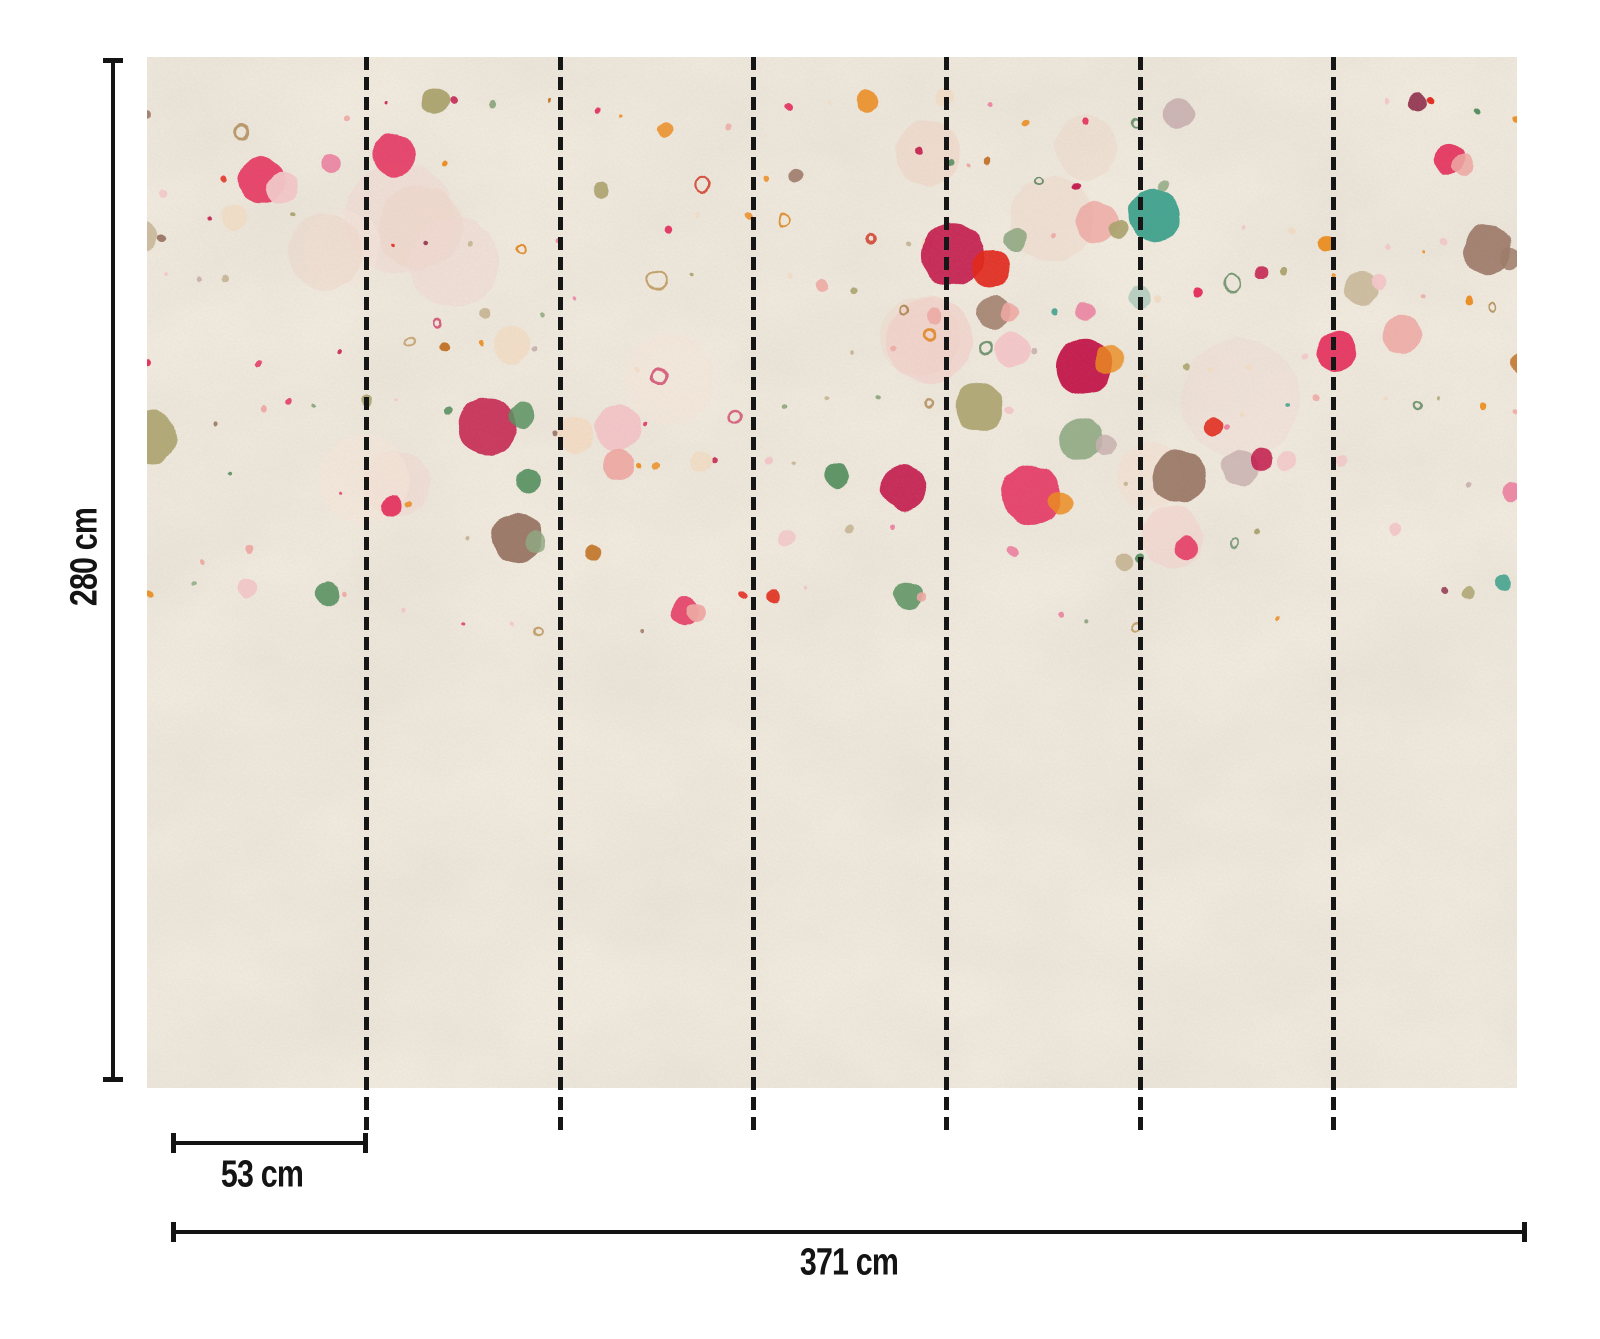 The image size is (1600, 1339). I want to click on height-dimension-bottom-cap, so click(113, 1079).